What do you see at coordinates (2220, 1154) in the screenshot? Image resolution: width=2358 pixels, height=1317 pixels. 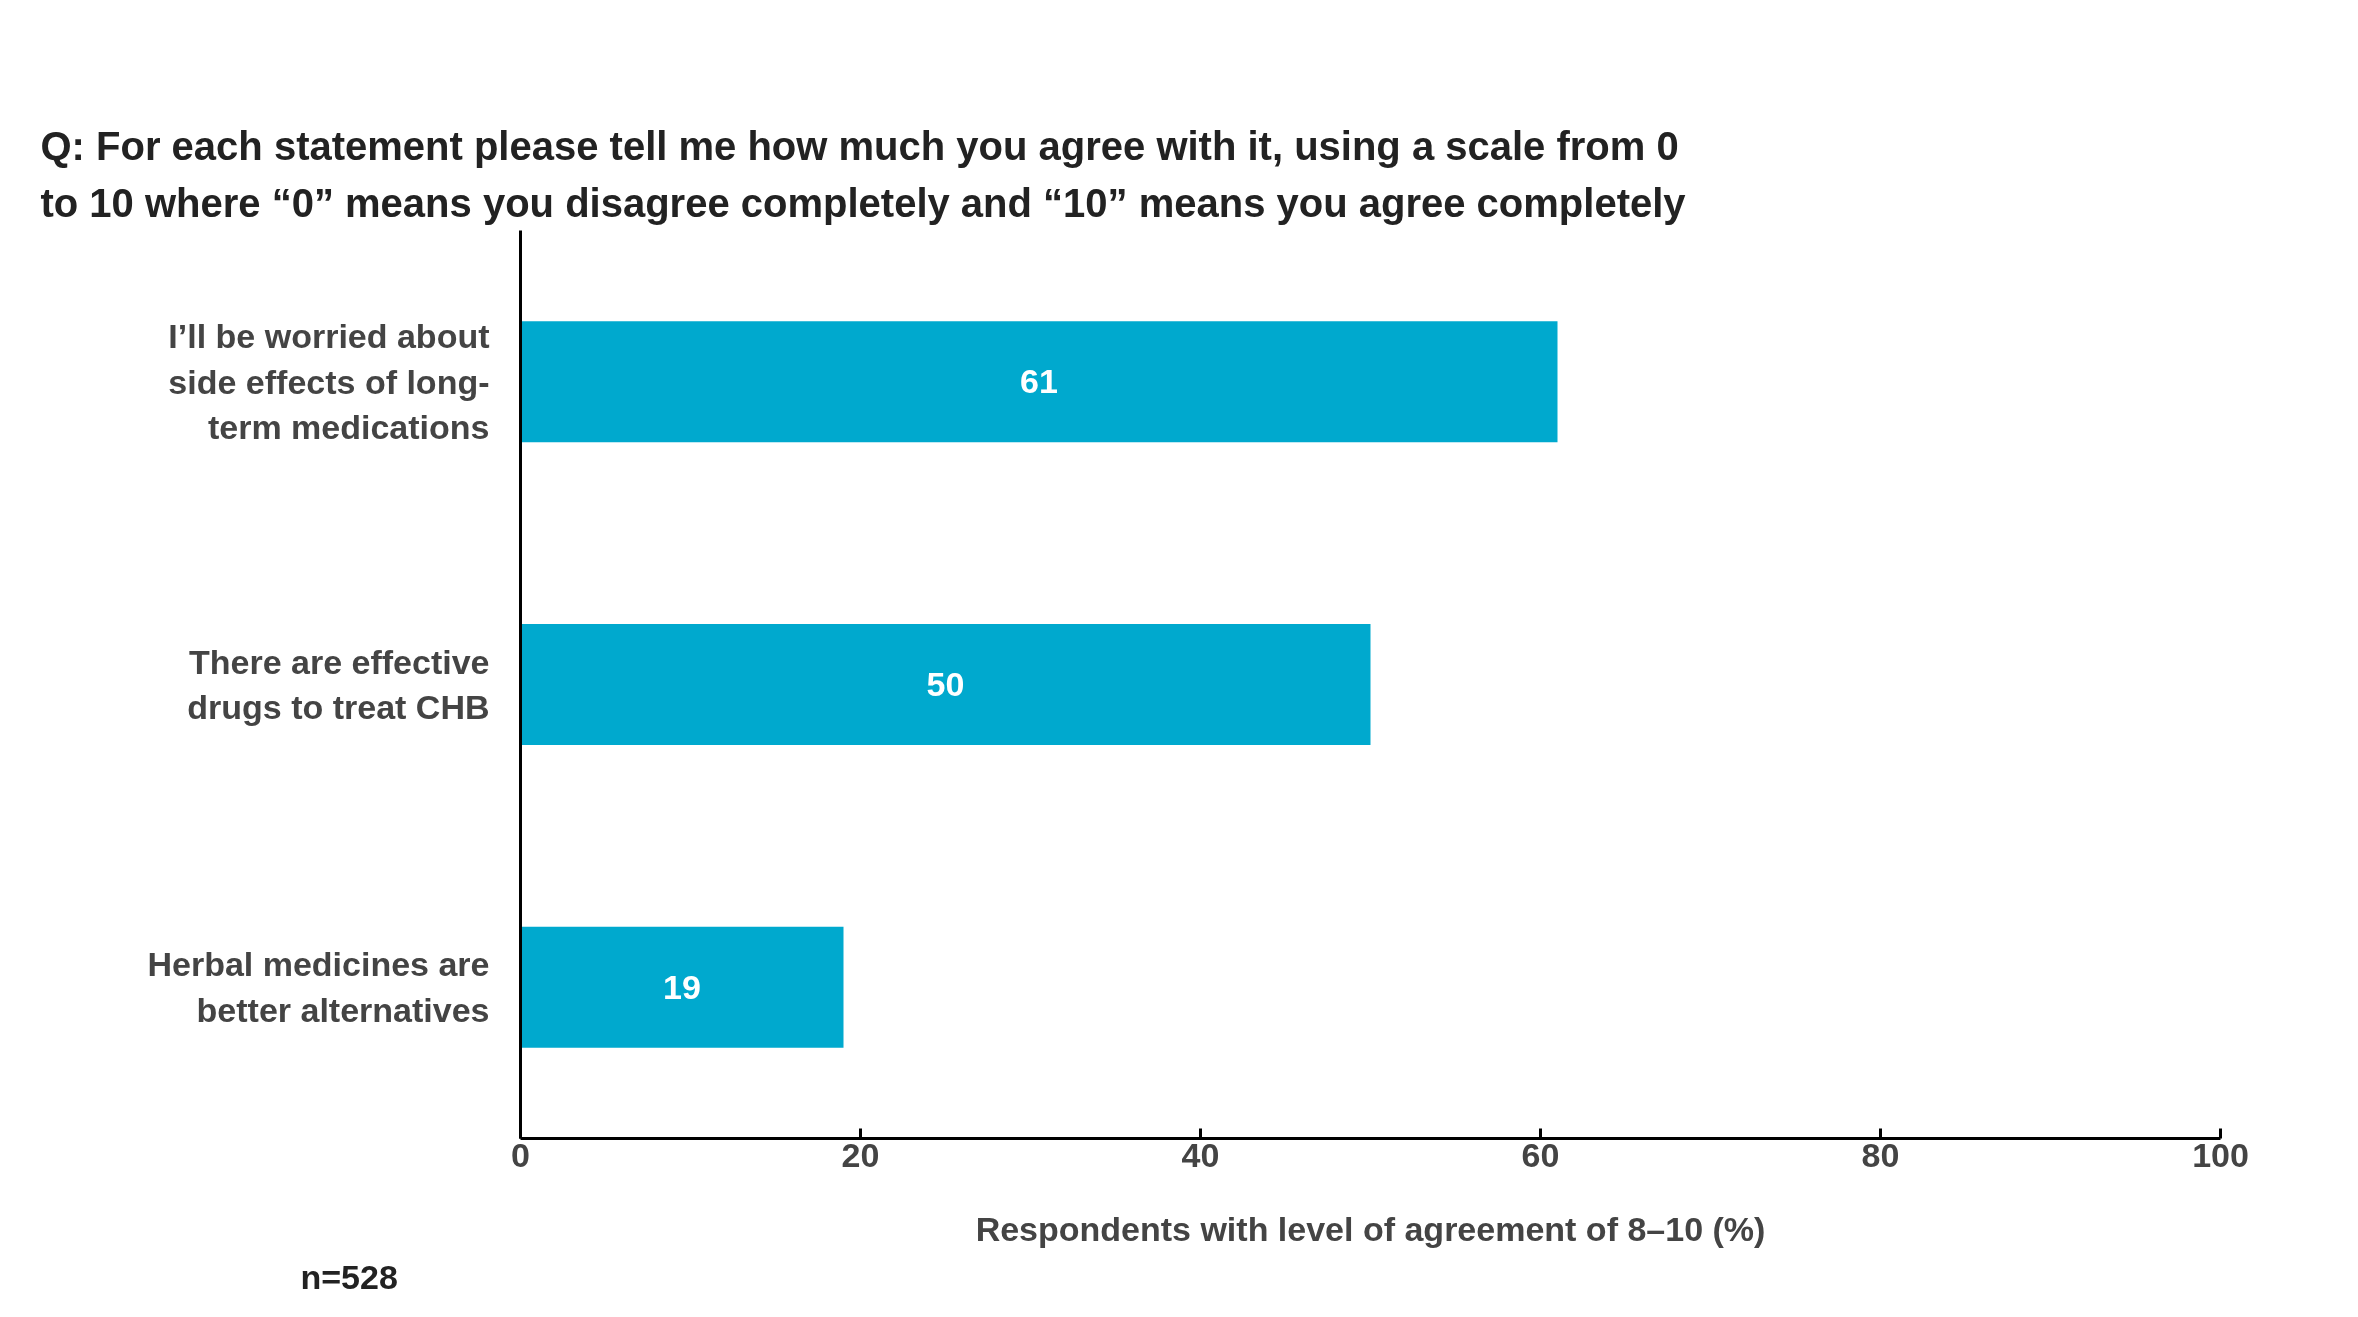 I see `x-tick-label: 100` at bounding box center [2220, 1154].